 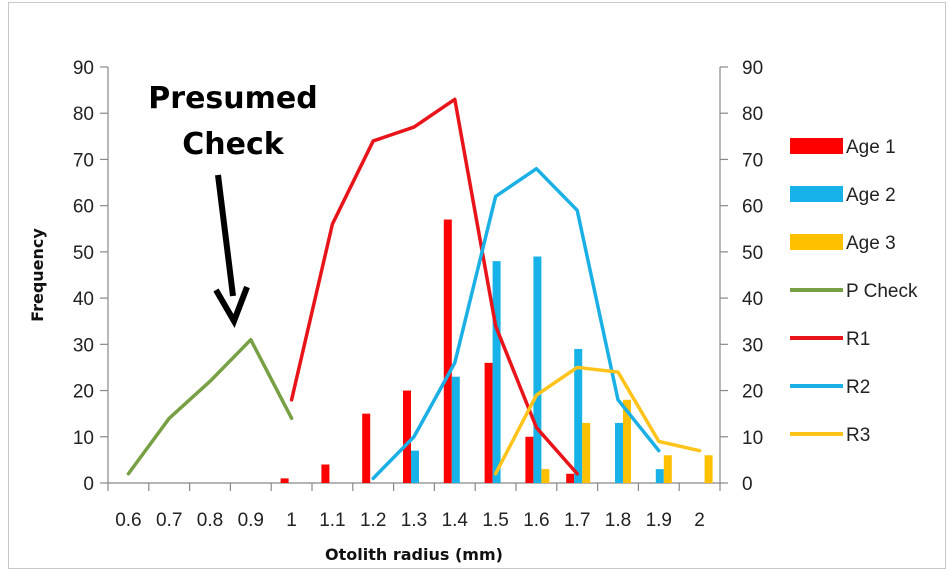 I want to click on y-tick-label: 60, so click(x=83, y=207).